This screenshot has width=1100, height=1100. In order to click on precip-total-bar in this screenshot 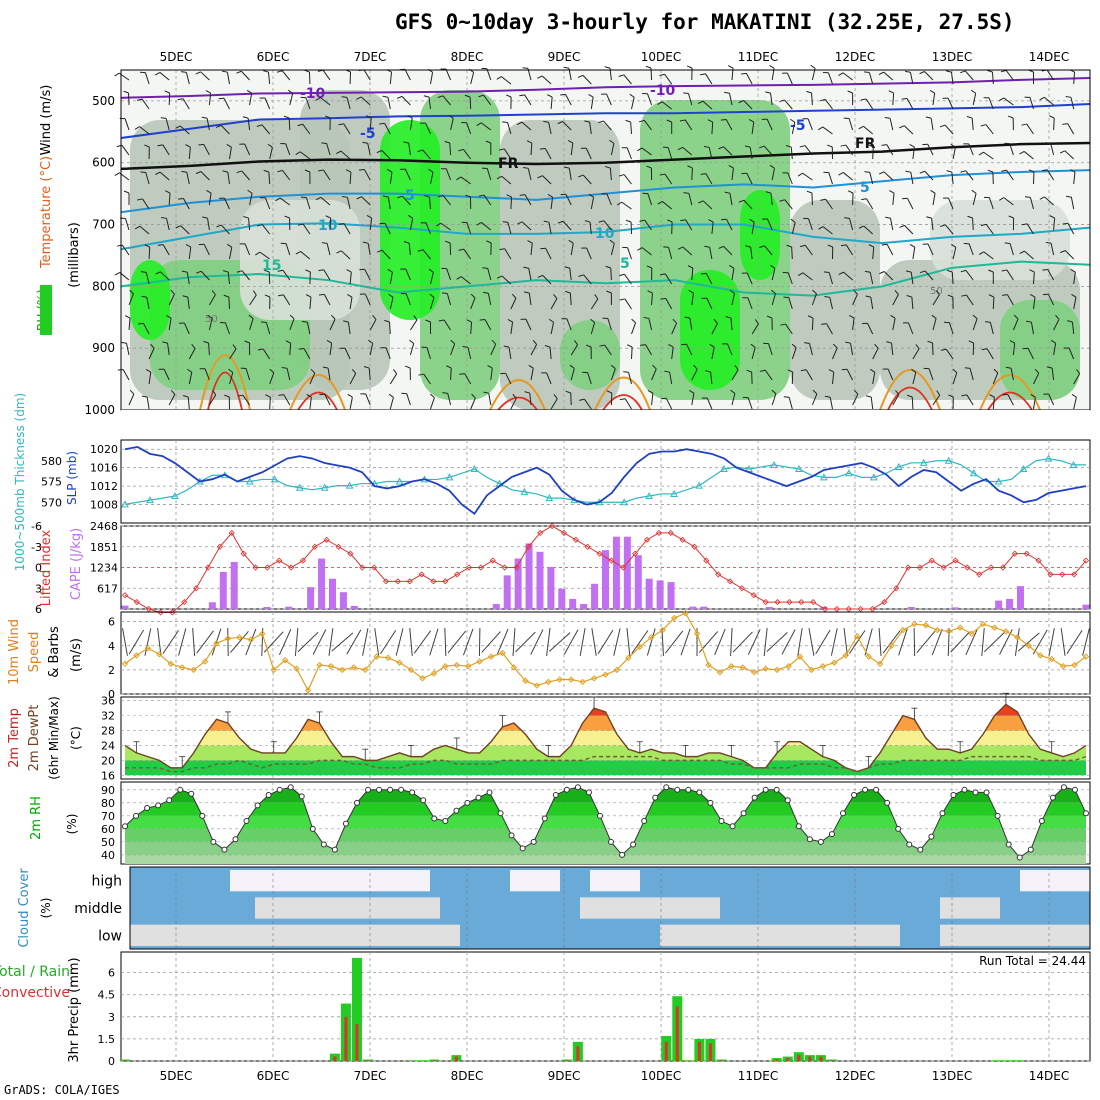, I will do `click(688, 1060)`.